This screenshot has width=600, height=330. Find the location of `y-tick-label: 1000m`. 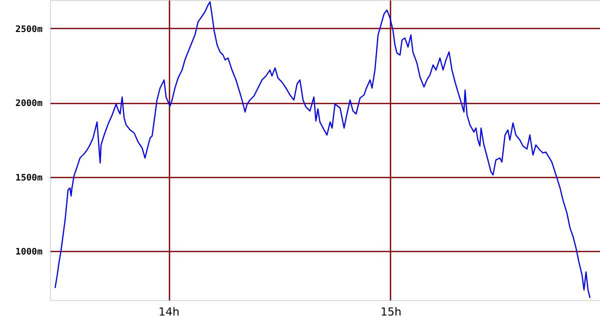

y-tick-label: 1000m is located at coordinates (29, 253).